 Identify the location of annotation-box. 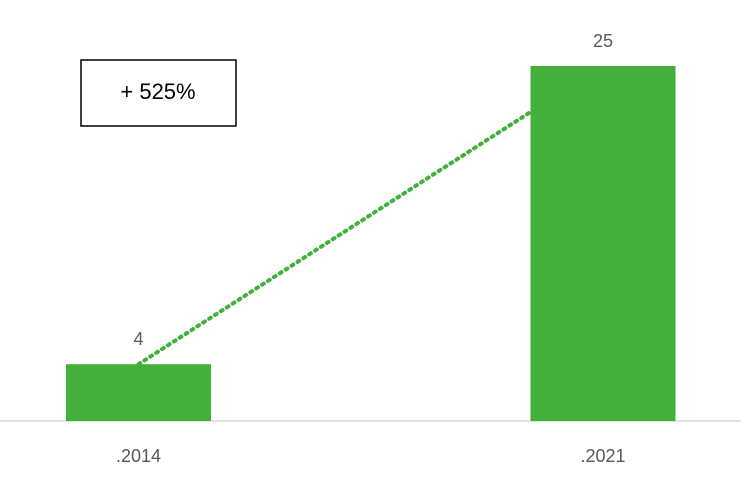
(158, 93).